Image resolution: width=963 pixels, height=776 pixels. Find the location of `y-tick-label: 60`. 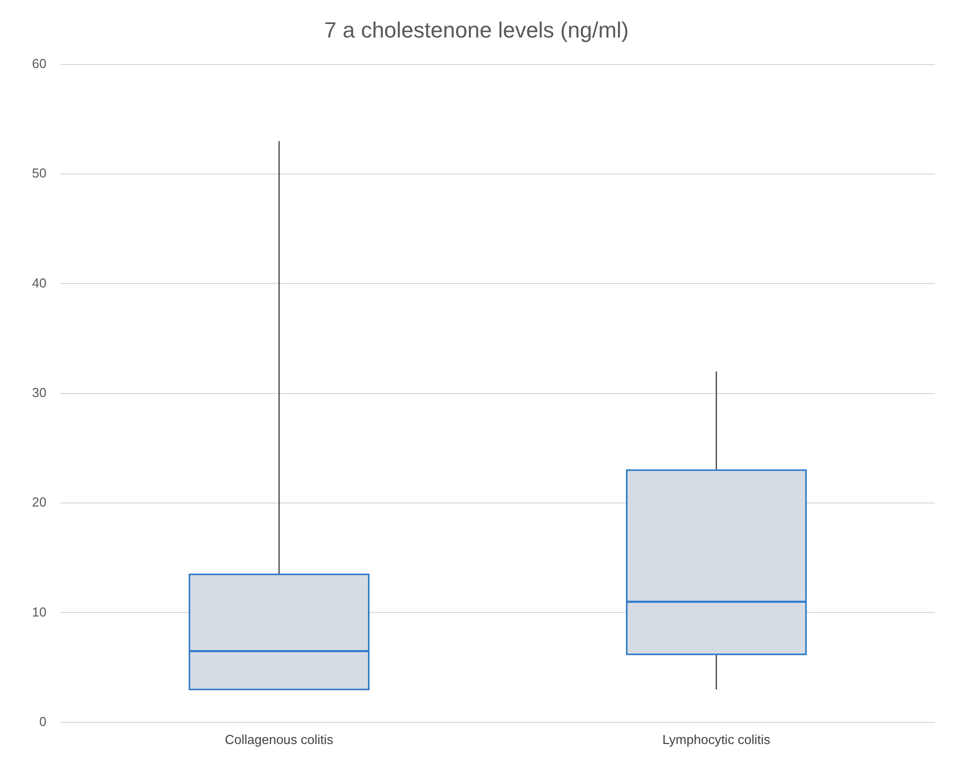

y-tick-label: 60 is located at coordinates (39, 63).